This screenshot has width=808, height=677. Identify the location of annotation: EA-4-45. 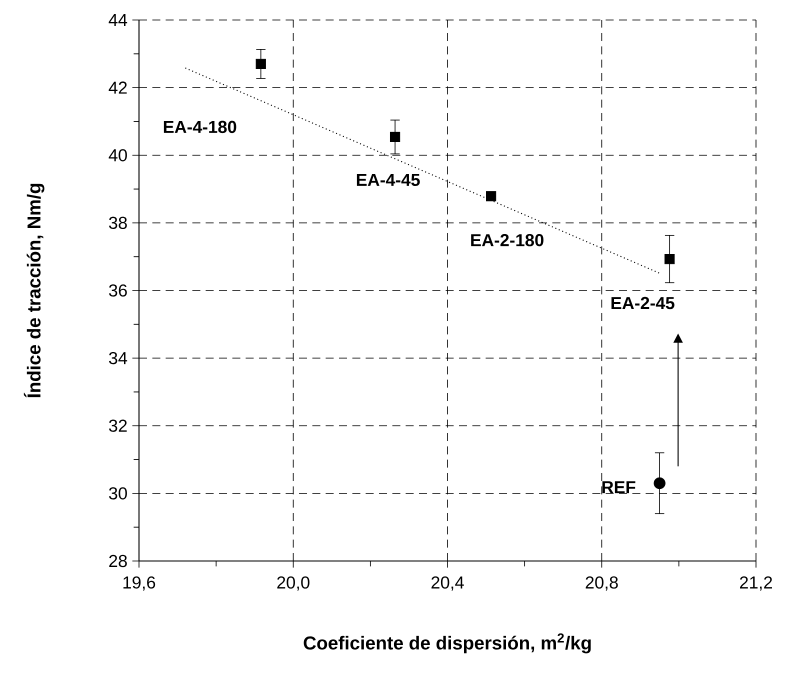
(388, 180).